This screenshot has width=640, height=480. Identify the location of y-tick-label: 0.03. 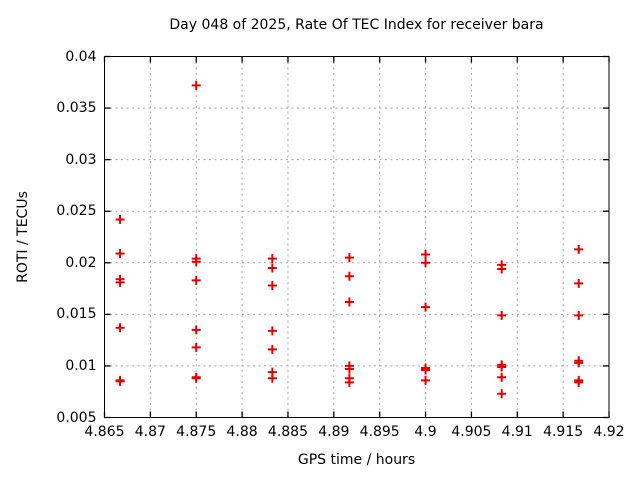
(81, 159).